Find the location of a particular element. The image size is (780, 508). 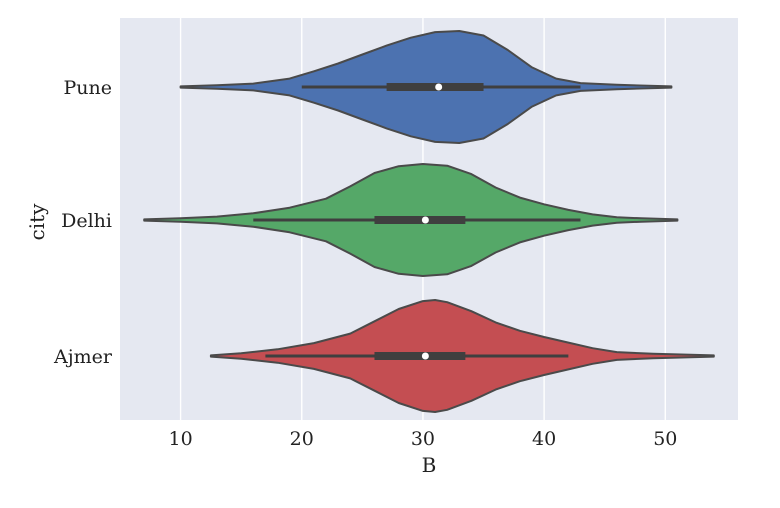

x-tick-label-30: 30 is located at coordinates (423, 439).